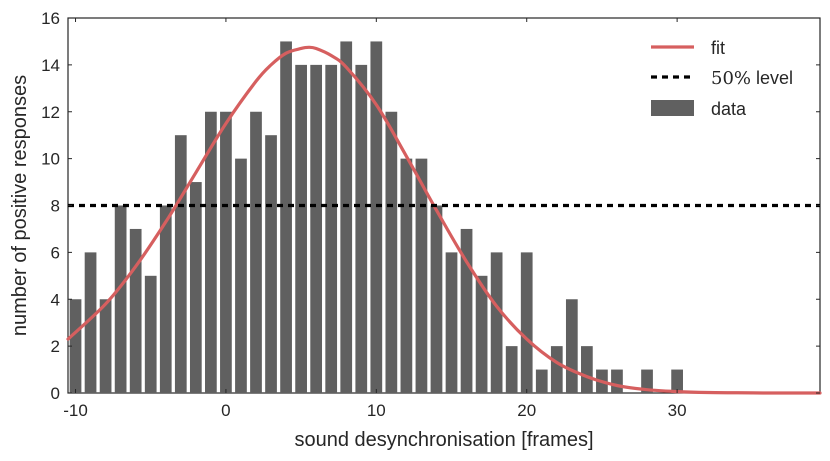 Image resolution: width=830 pixels, height=461 pixels. I want to click on bar--10, so click(75, 346).